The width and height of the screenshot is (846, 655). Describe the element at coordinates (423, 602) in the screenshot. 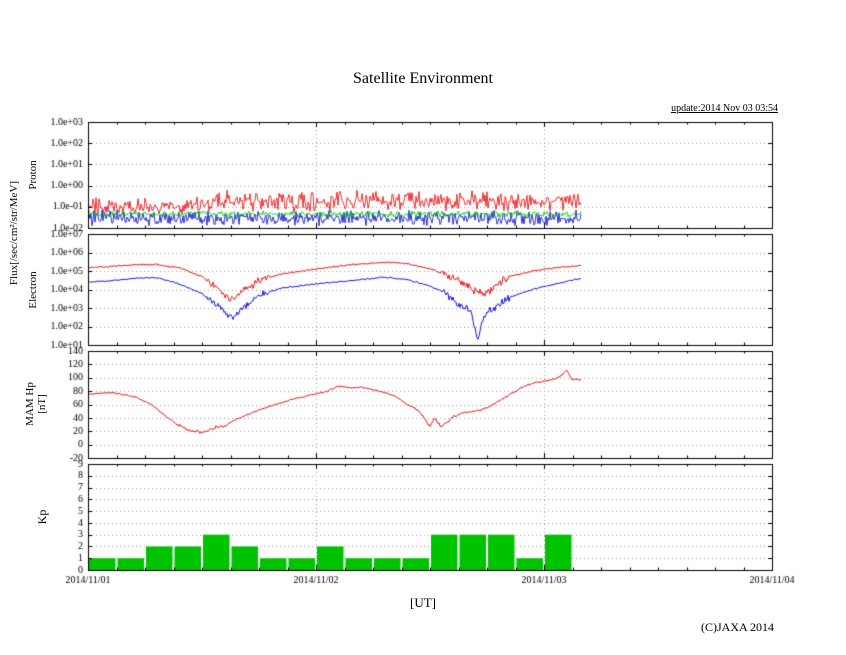

I see `ut-axis-label: [UT]` at that location.